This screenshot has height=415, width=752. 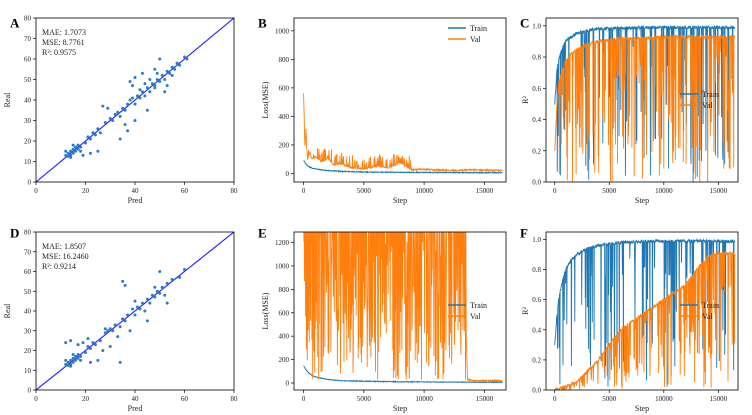 What do you see at coordinates (64, 246) in the screenshot?
I see `stat-line-1: MAE: 1.8507` at bounding box center [64, 246].